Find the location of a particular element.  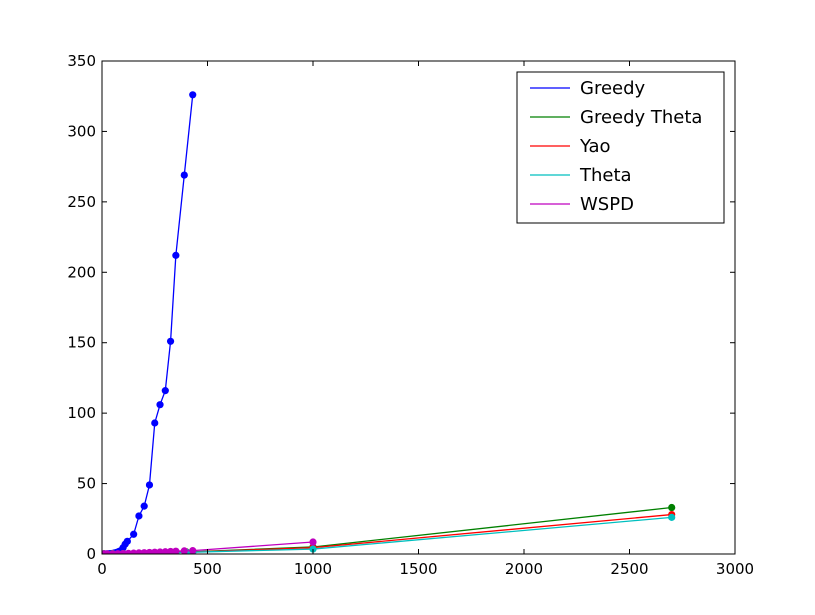

legend-box is located at coordinates (620, 147).